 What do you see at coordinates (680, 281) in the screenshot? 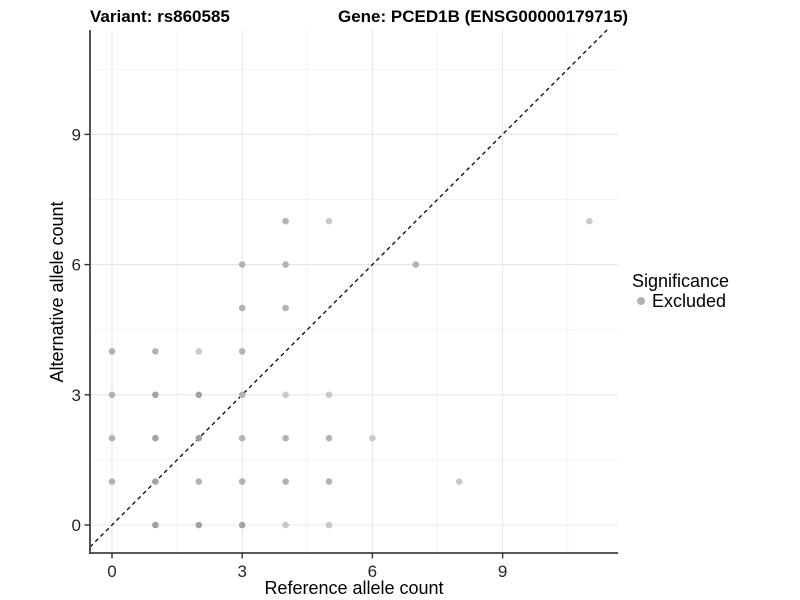
I see `legend-title: Significance` at bounding box center [680, 281].